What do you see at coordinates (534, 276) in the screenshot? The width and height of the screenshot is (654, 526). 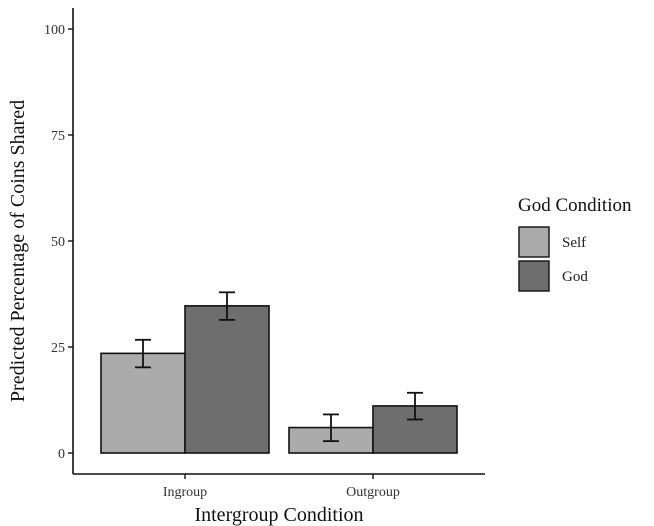 I see `legend-swatch-god` at bounding box center [534, 276].